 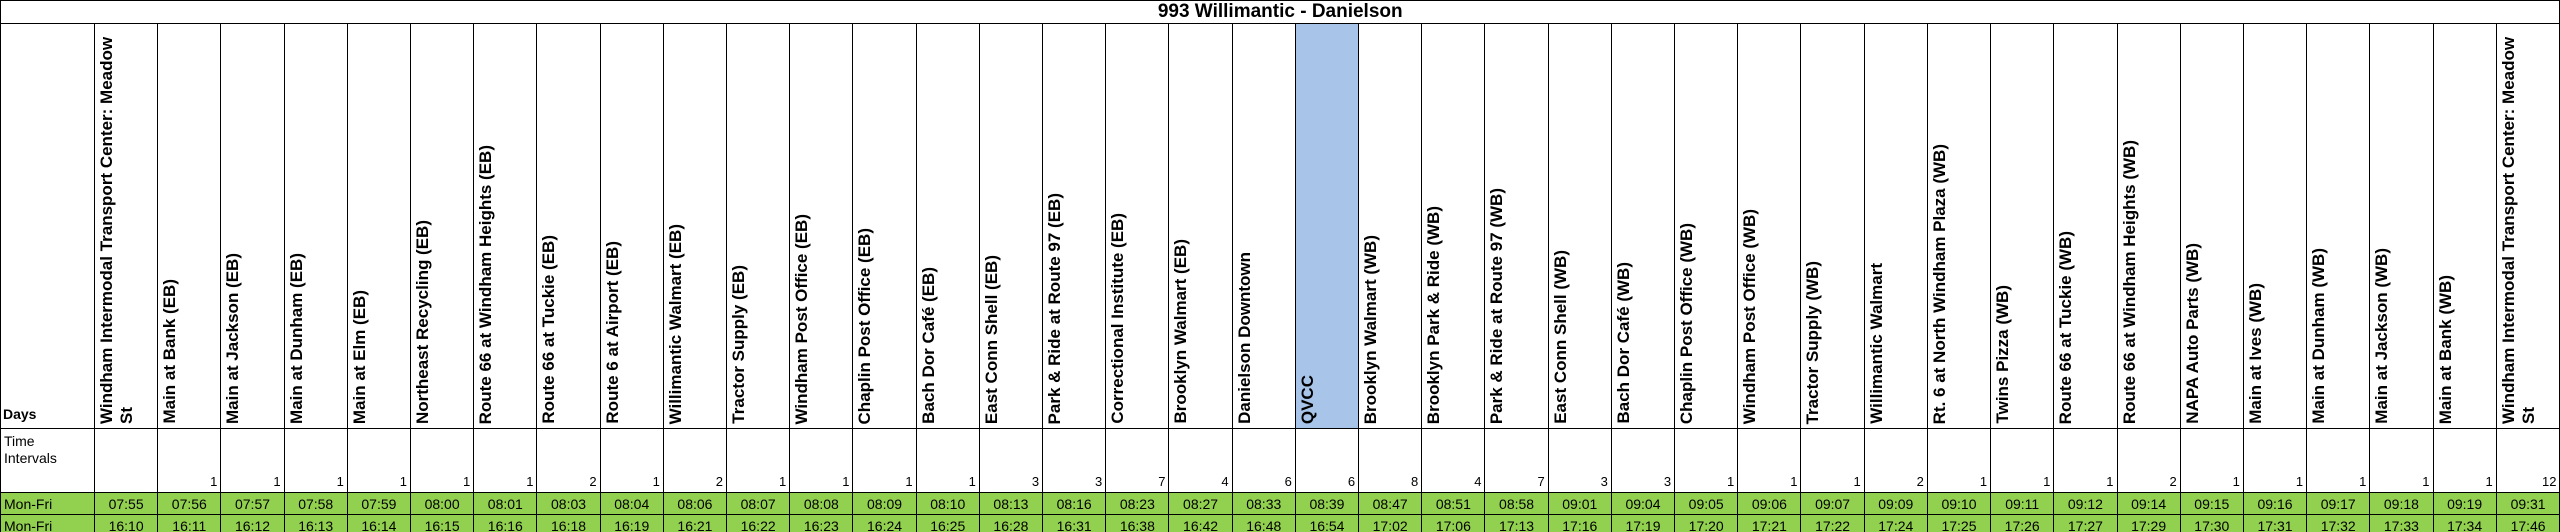 What do you see at coordinates (1137, 460) in the screenshot?
I see `interval-cell: 7` at bounding box center [1137, 460].